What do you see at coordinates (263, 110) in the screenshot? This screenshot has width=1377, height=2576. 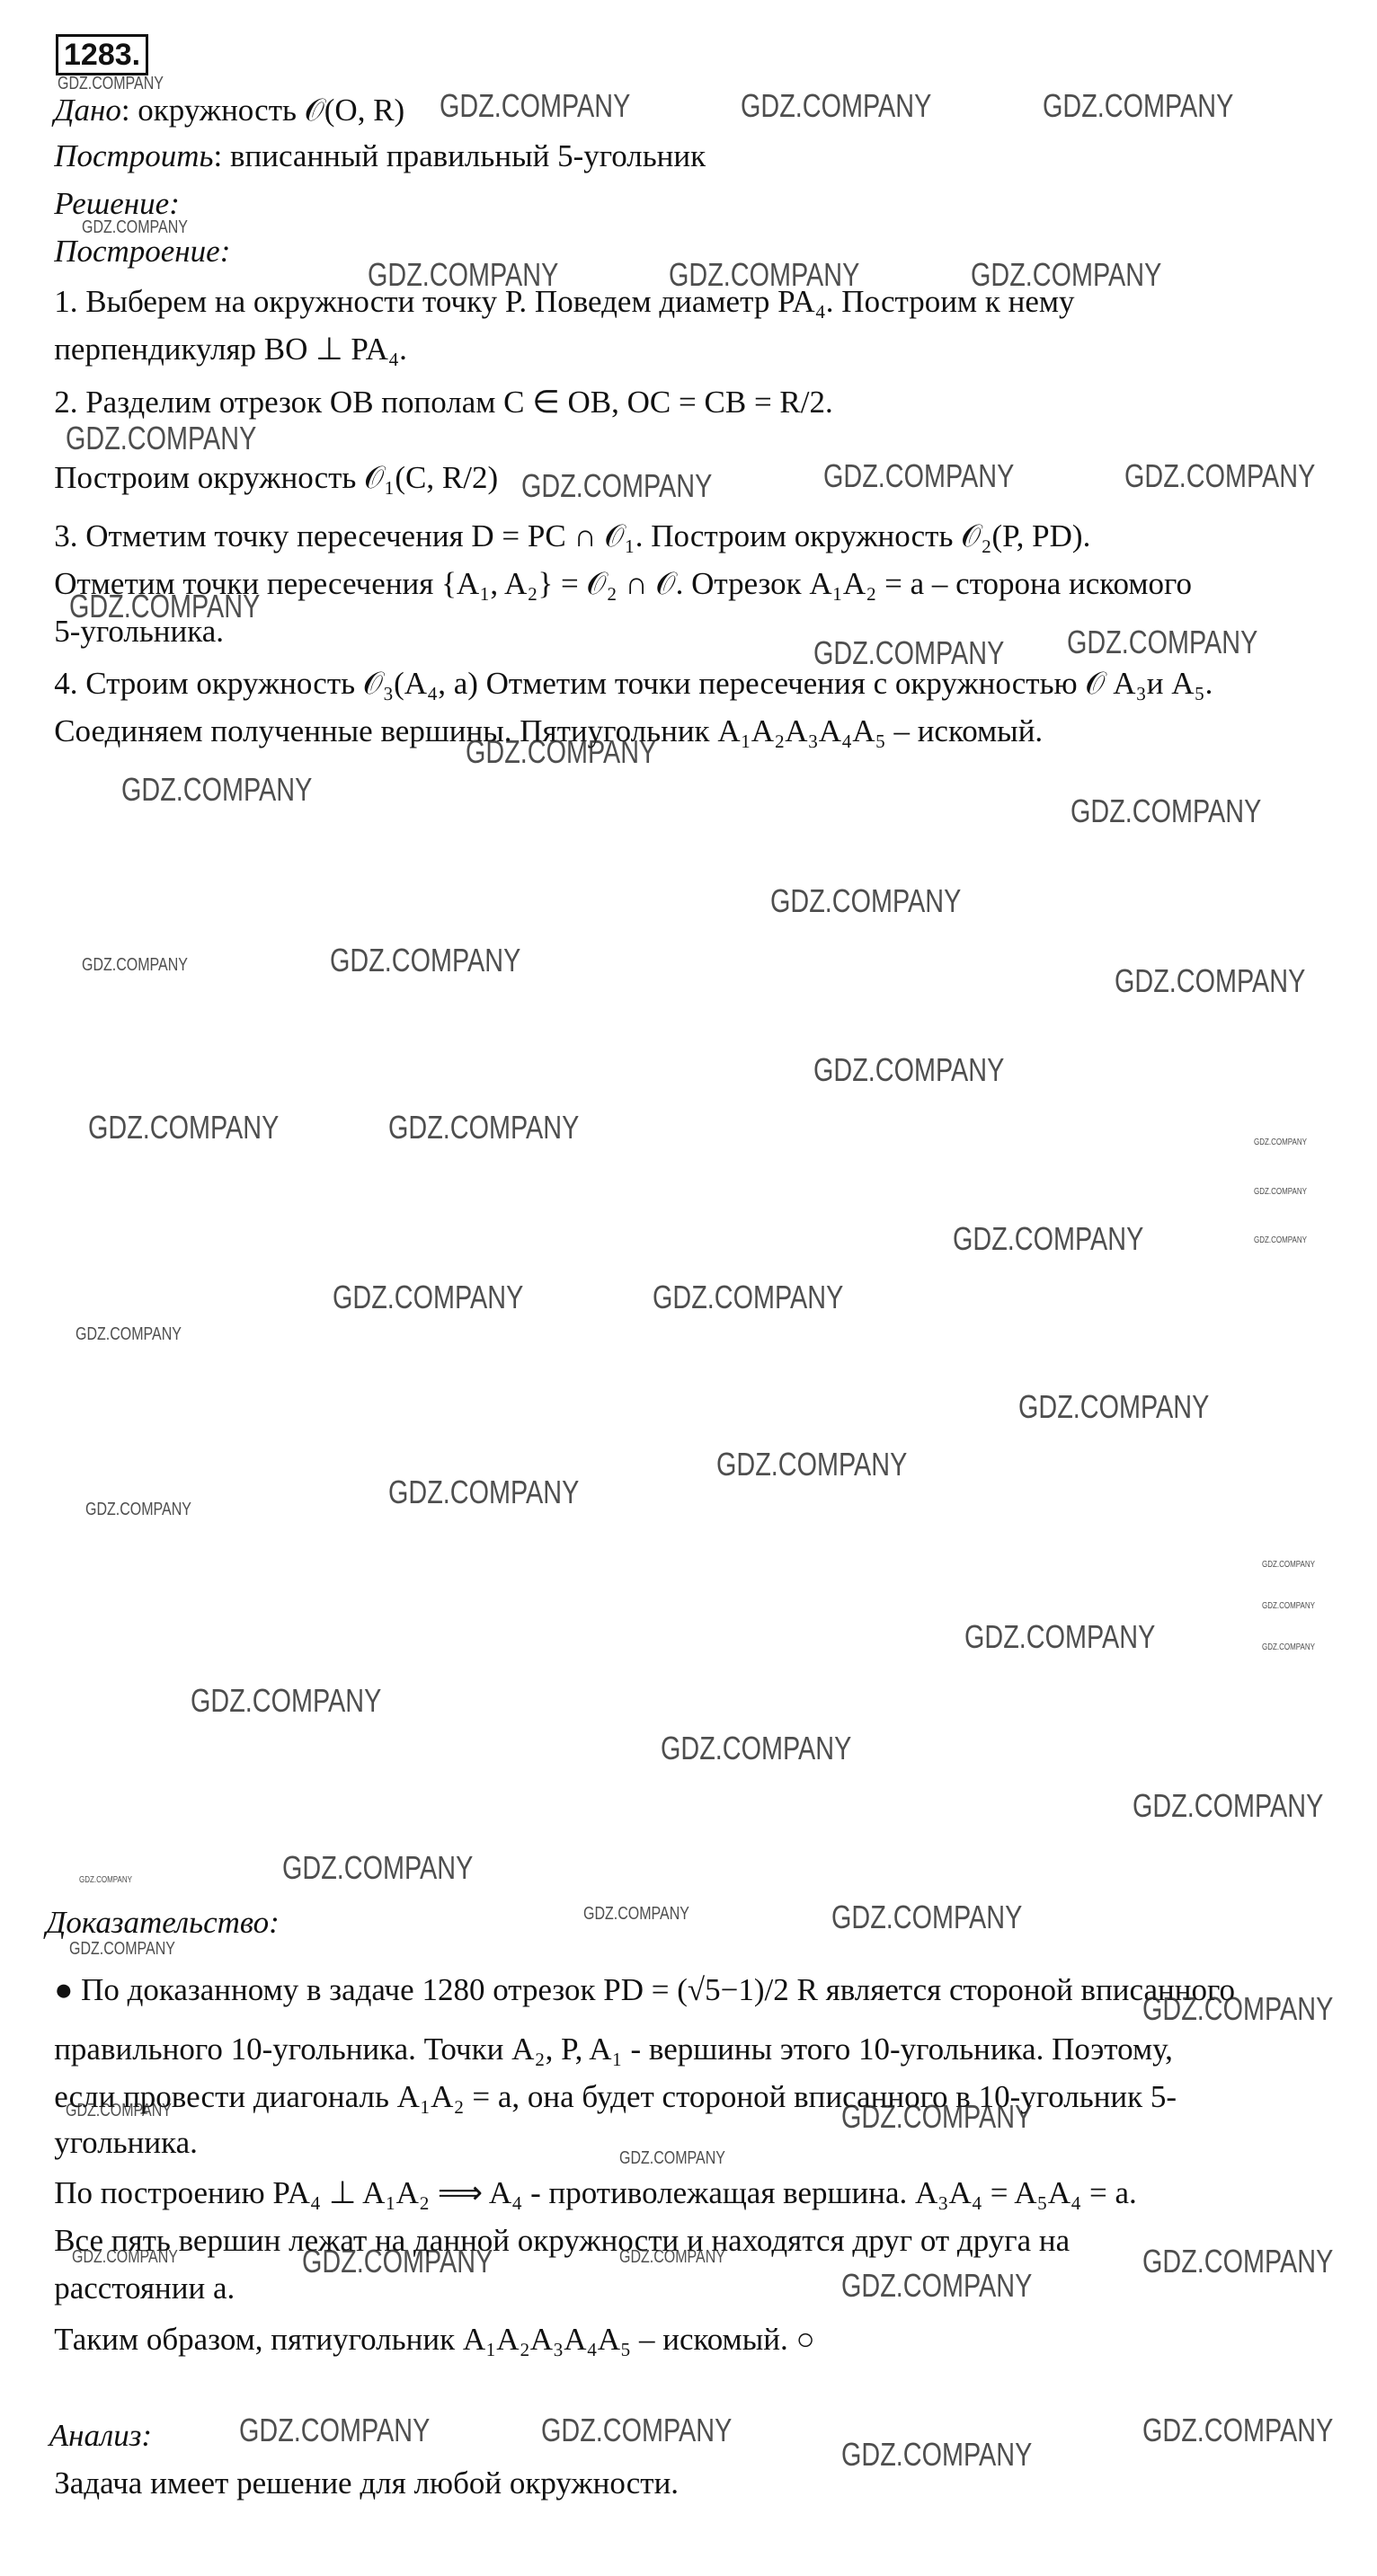 I see `given-text: : окружность 𝒪(O, R)` at bounding box center [263, 110].